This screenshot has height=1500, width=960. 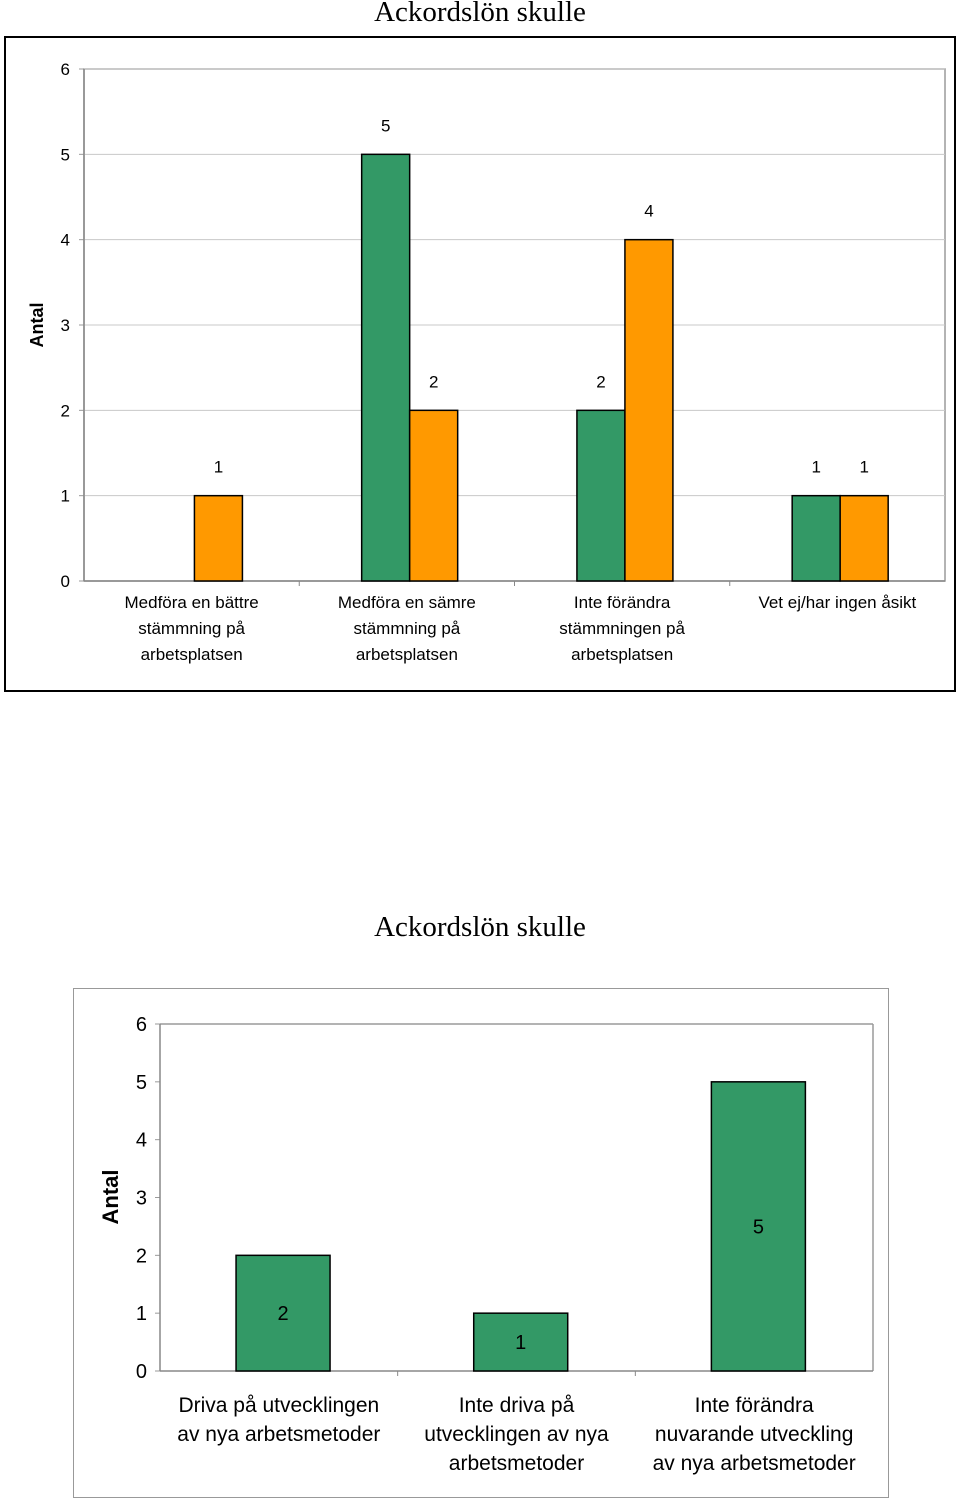 What do you see at coordinates (65, 496) in the screenshot?
I see `chart-1-y-tick-label: 1` at bounding box center [65, 496].